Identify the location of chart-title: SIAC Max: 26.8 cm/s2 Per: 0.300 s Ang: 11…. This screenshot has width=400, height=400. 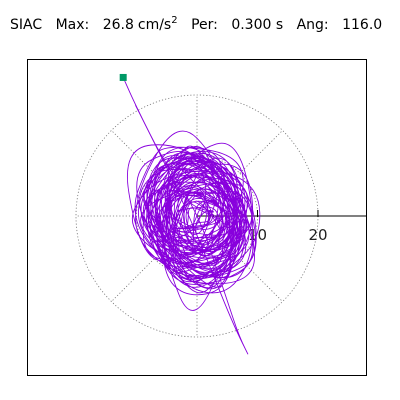
(200, 24).